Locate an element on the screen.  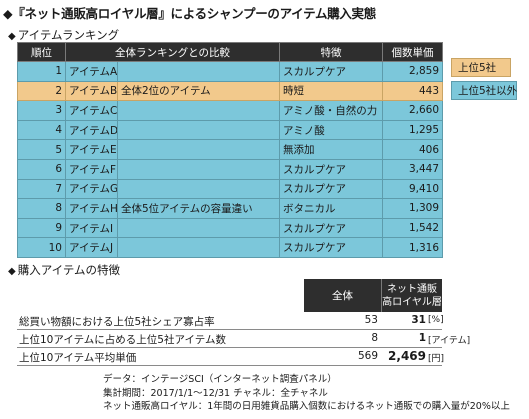
page-title: ◆『ネット通販高ロイヤル層』によるシャンプーのアイテム購入実態 is located at coordinates (189, 13).